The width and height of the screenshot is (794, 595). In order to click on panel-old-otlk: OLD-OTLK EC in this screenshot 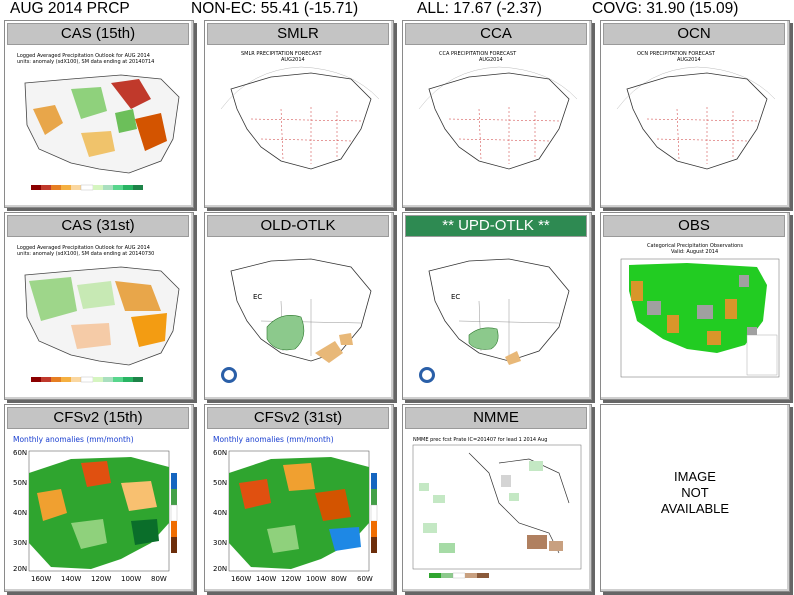, I will do `click(299, 306)`.